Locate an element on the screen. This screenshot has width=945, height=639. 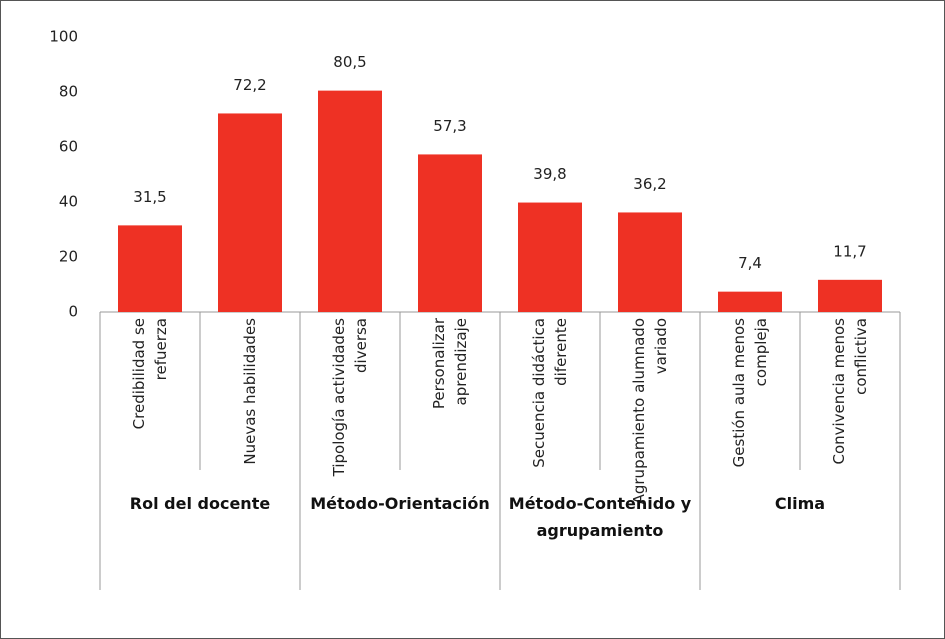
y-tick-label: 40 is located at coordinates (68, 202).